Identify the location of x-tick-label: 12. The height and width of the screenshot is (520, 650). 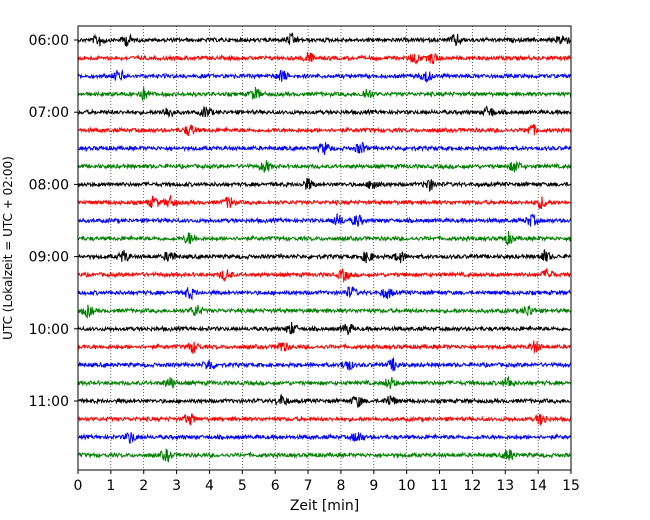
(472, 486).